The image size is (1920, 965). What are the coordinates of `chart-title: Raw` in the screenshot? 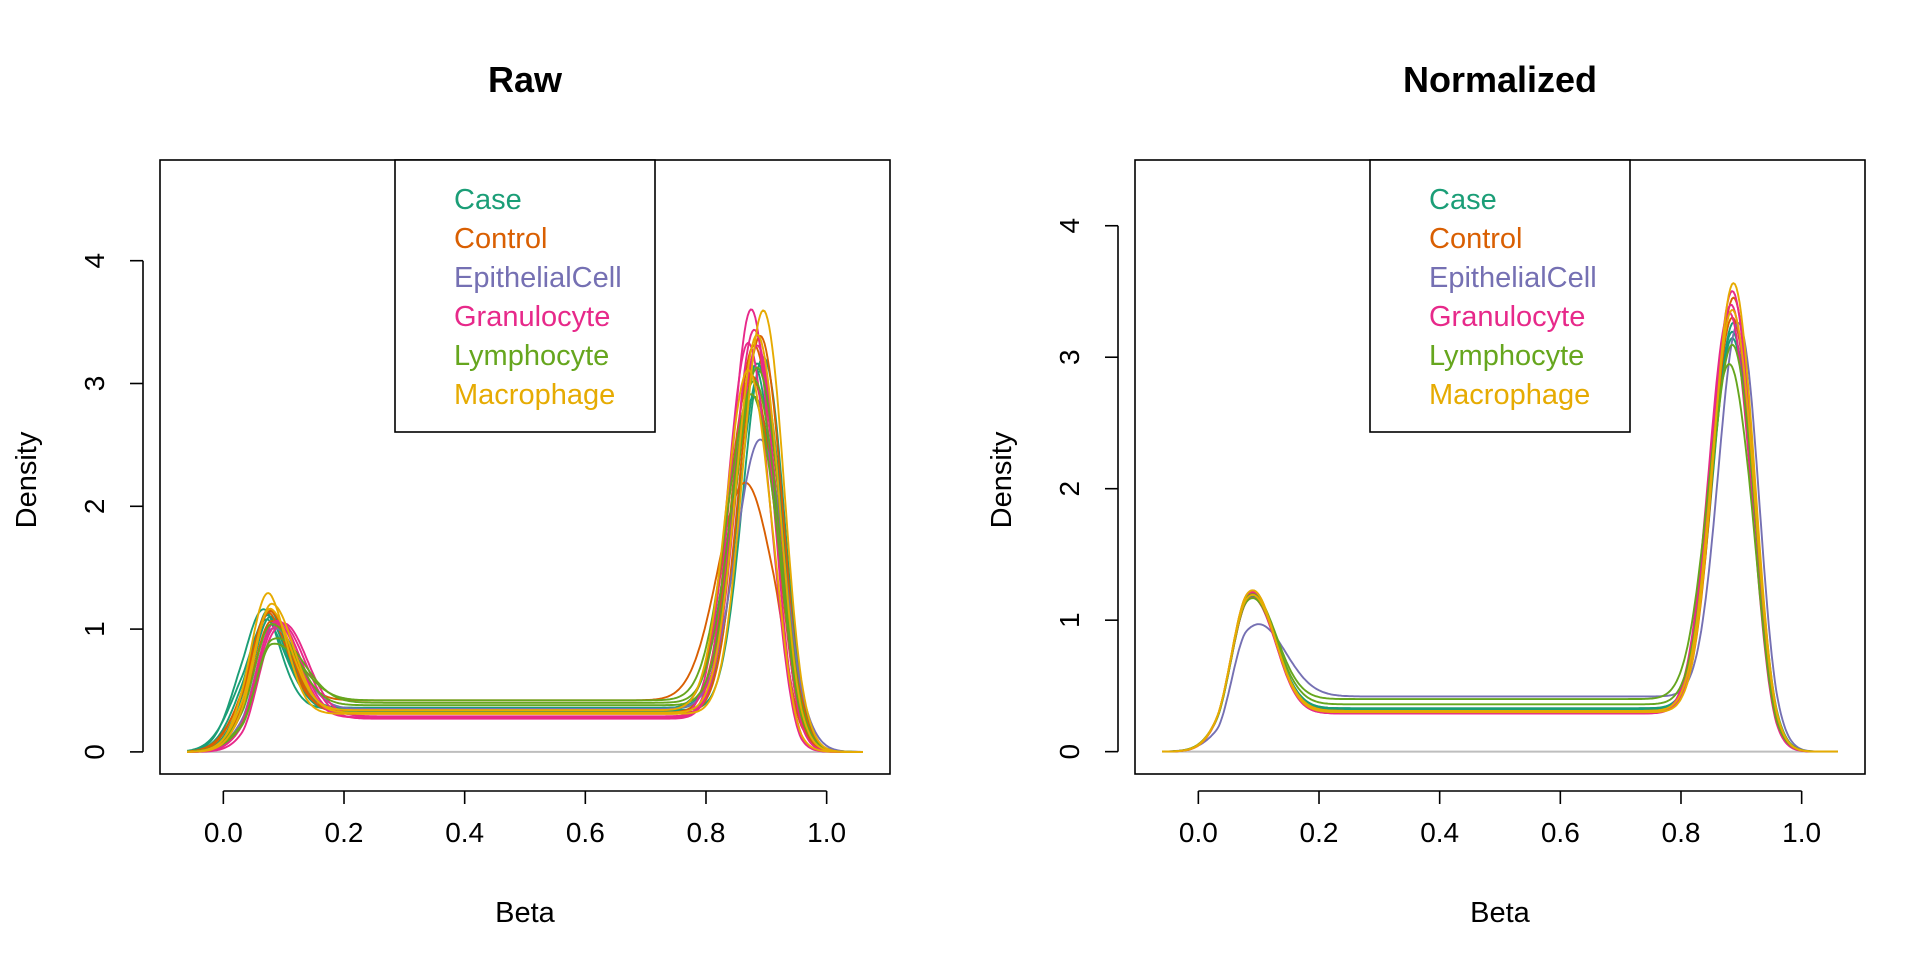 It's located at (525, 79).